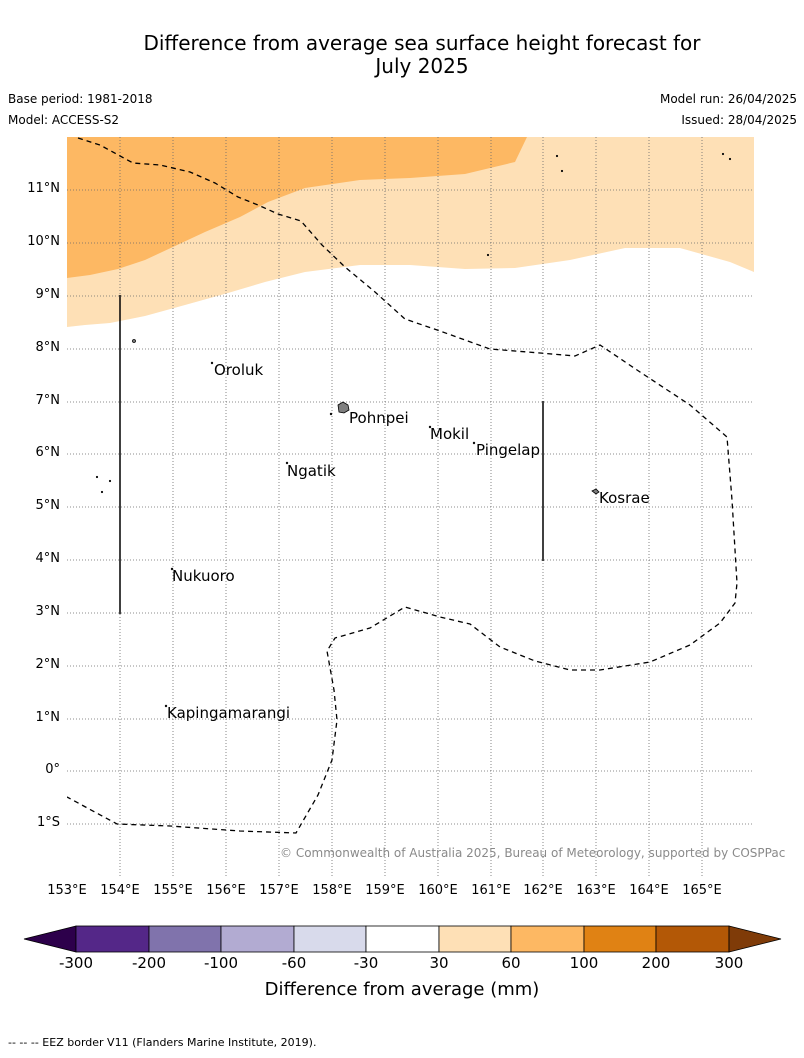  What do you see at coordinates (584, 963) in the screenshot?
I see `colorbar-tick: 100` at bounding box center [584, 963].